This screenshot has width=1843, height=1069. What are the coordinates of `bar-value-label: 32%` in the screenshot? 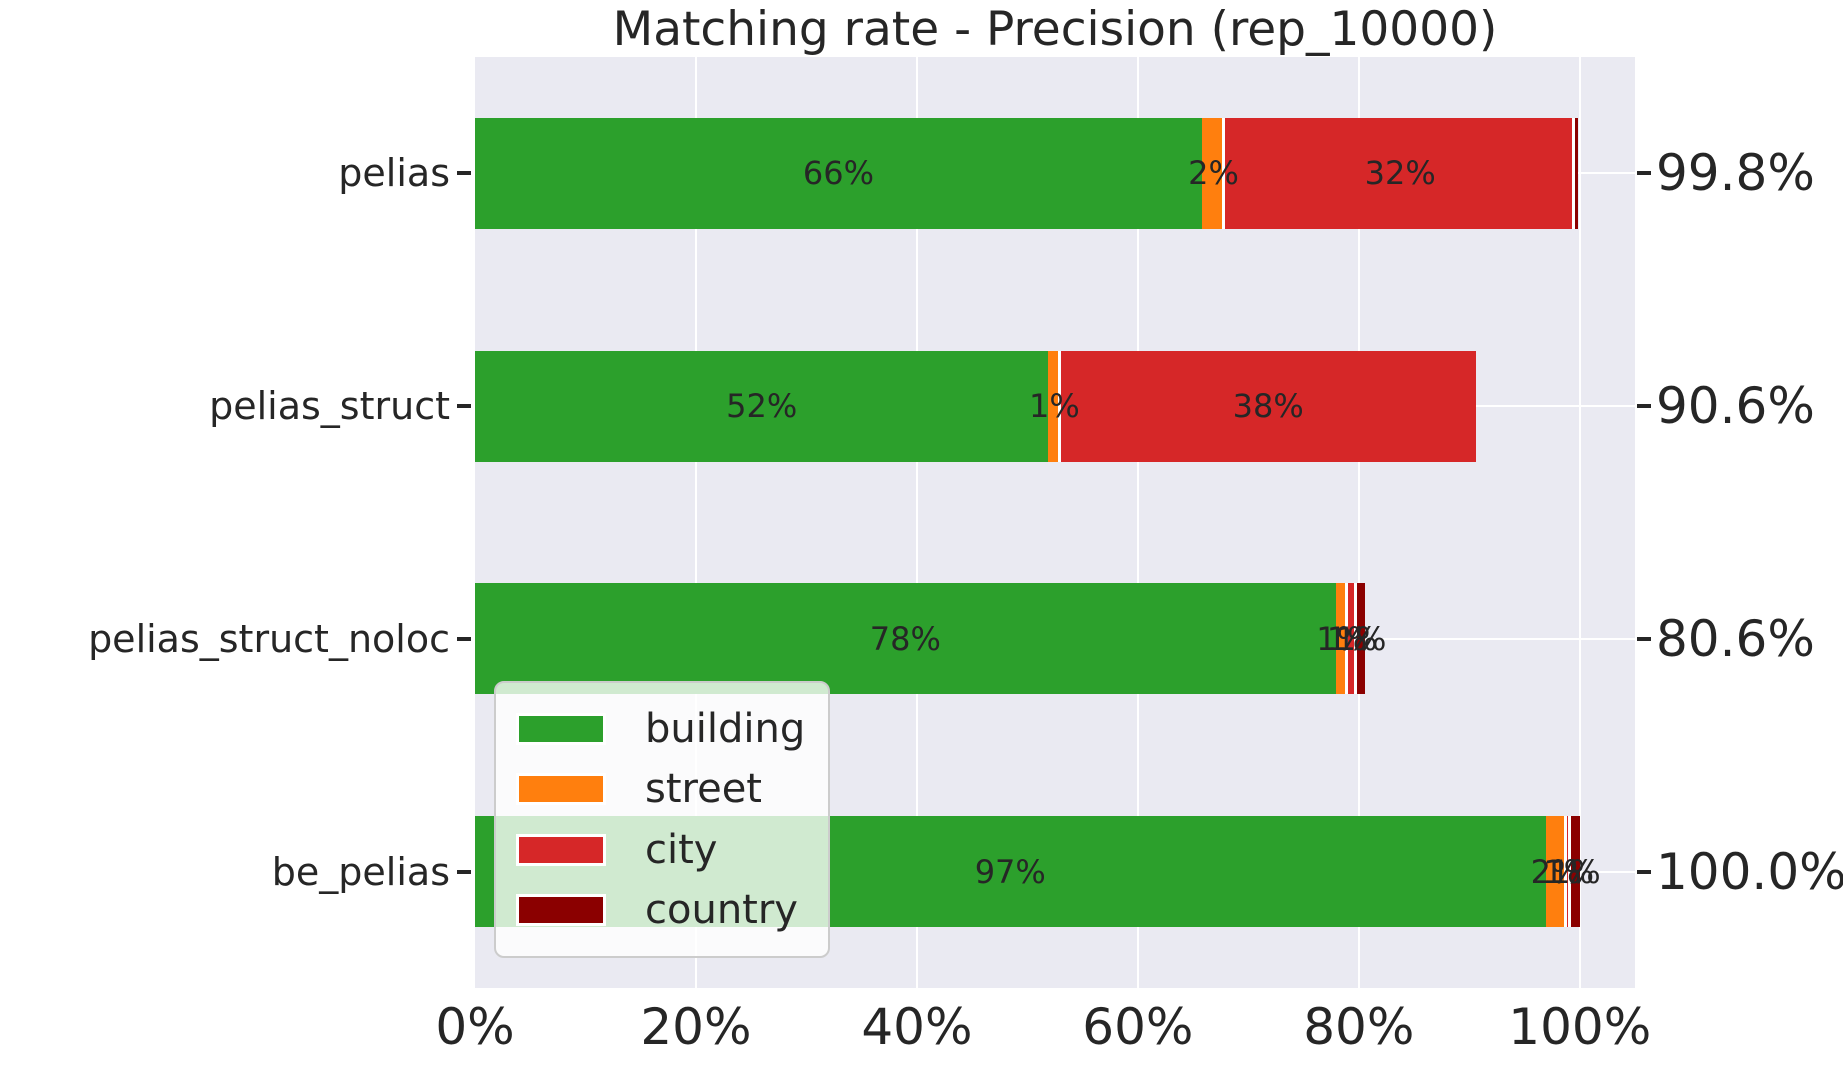 It's located at (1400, 173).